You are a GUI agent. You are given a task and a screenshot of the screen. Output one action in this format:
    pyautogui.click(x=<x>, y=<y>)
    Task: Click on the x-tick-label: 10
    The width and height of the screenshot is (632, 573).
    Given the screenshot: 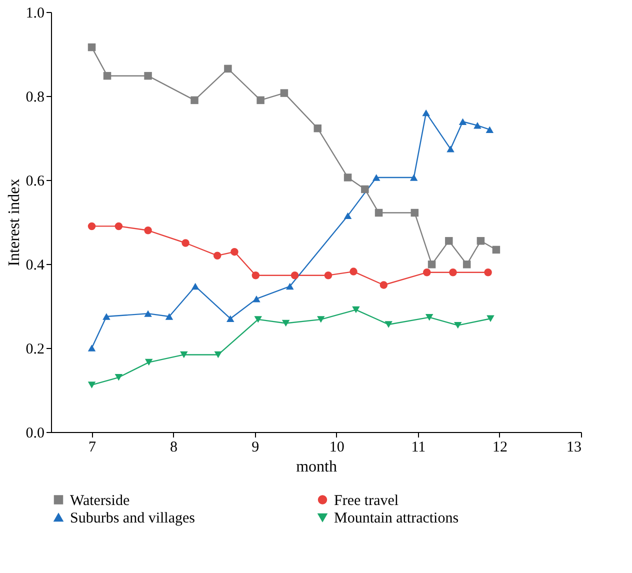 What is the action you would take?
    pyautogui.click(x=336, y=448)
    